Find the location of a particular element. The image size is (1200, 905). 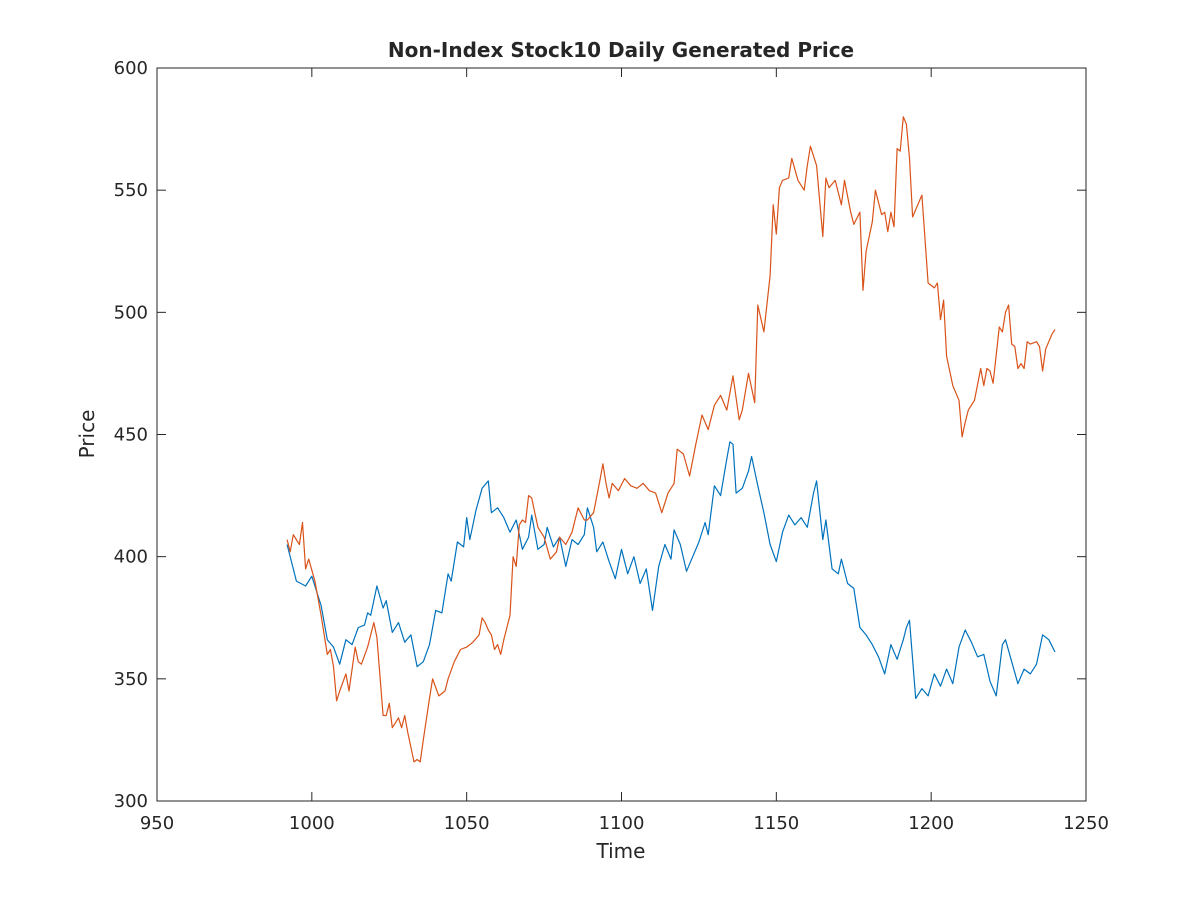

x-tick-label: 1100 is located at coordinates (622, 823).